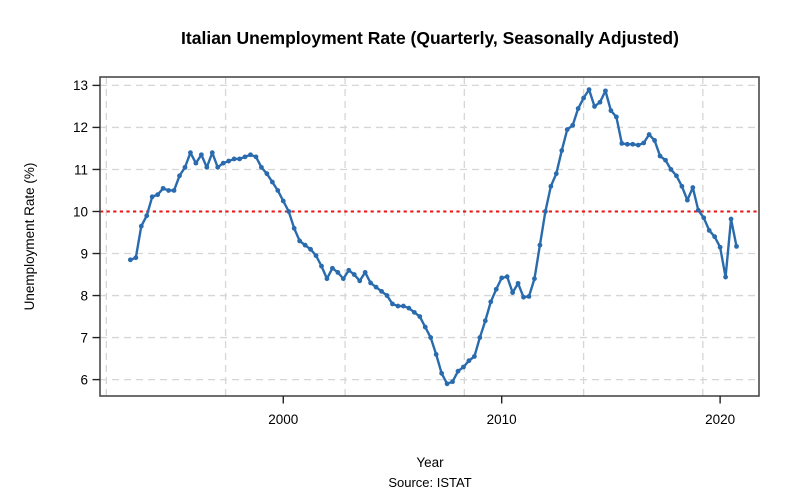  What do you see at coordinates (80, 85) in the screenshot?
I see `y-tick-label: 13` at bounding box center [80, 85].